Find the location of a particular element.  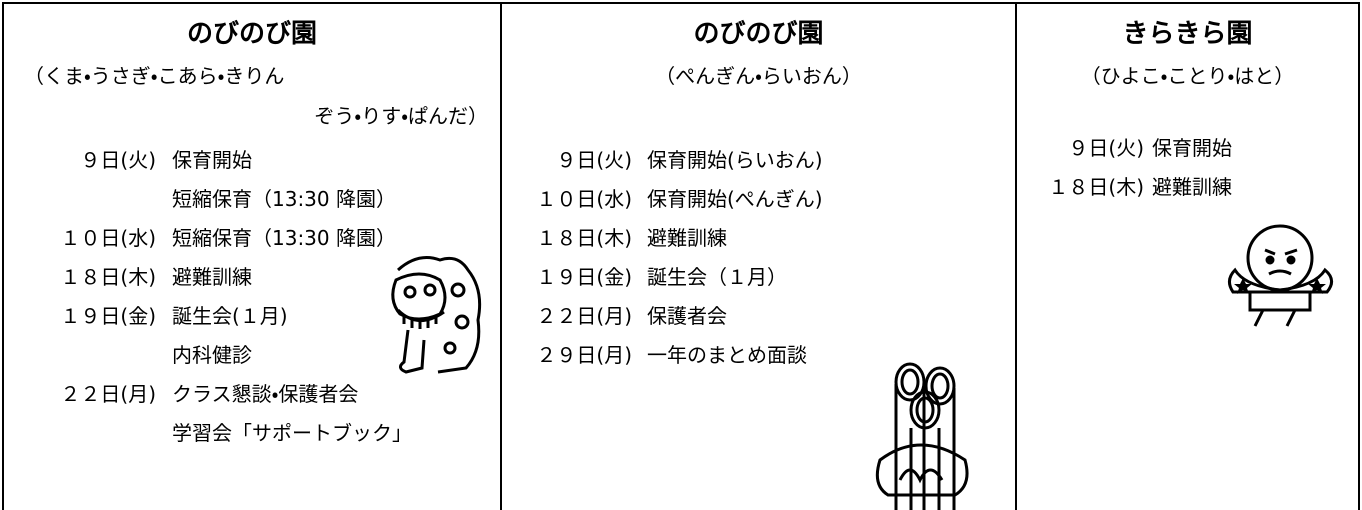

event-row: ２９日(月) 一年のまとめ面談 is located at coordinates (758, 355).